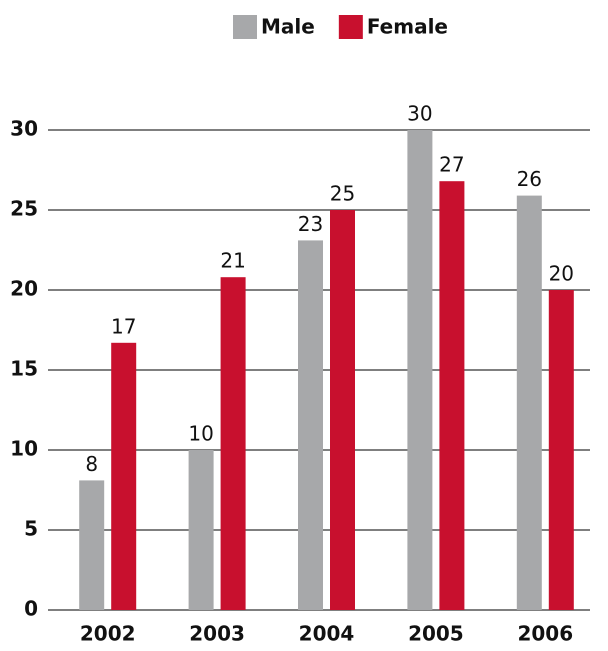 Image resolution: width=608 pixels, height=651 pixels. What do you see at coordinates (31, 529) in the screenshot?
I see `y-tick-label: 5` at bounding box center [31, 529].